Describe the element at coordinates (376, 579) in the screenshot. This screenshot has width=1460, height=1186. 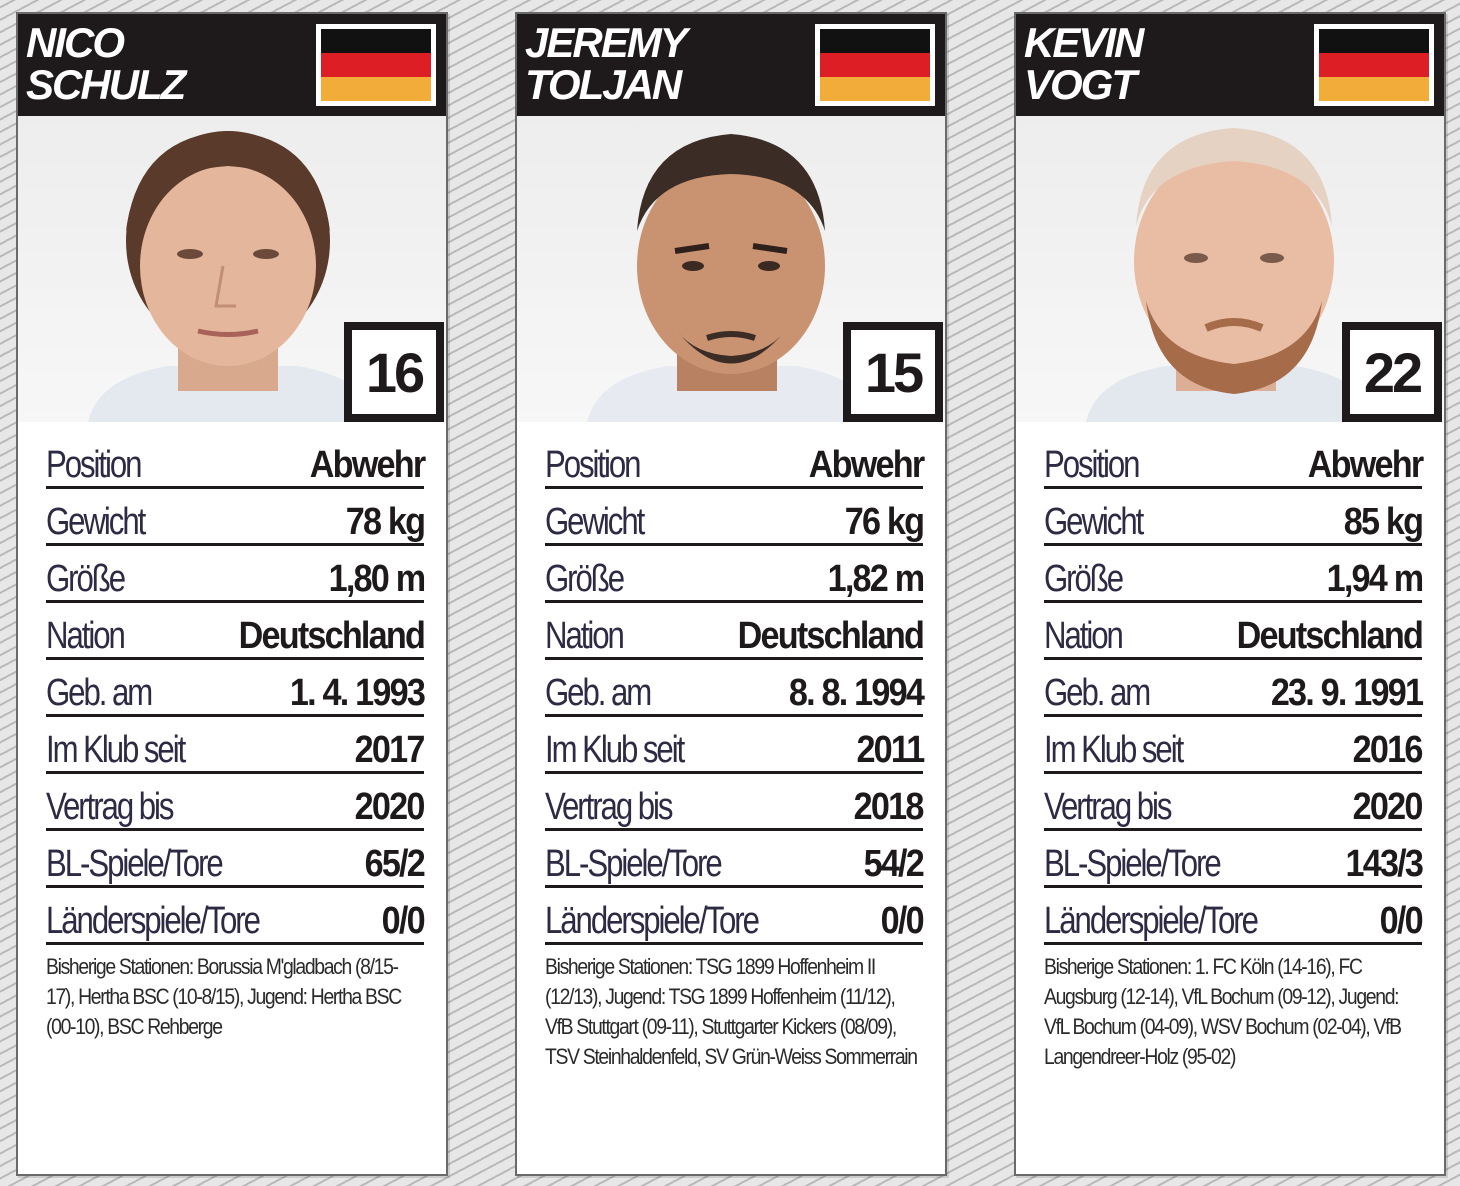
I see `stat-value: 1,80 m` at that location.